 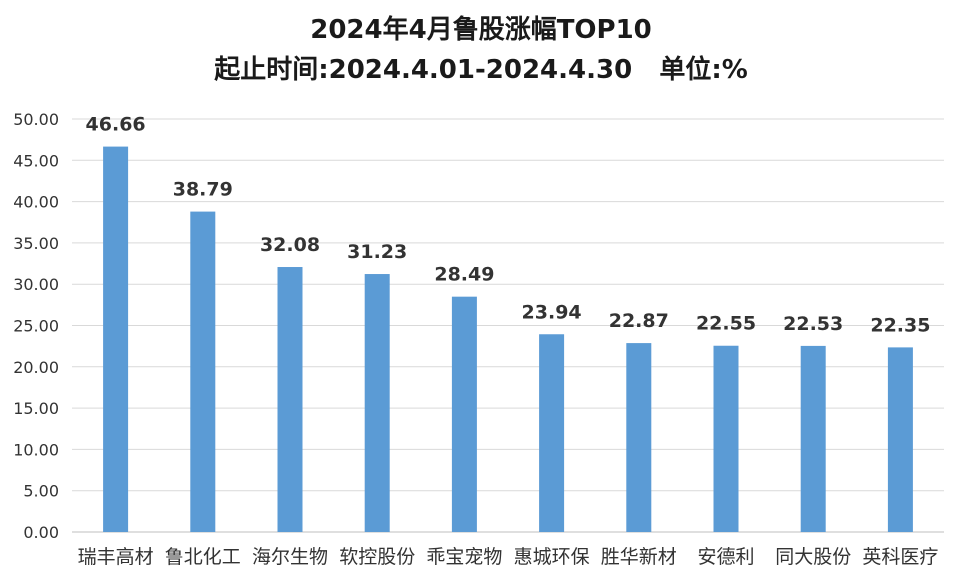 I want to click on x-category-label: 惠城环保, so click(x=552, y=557).